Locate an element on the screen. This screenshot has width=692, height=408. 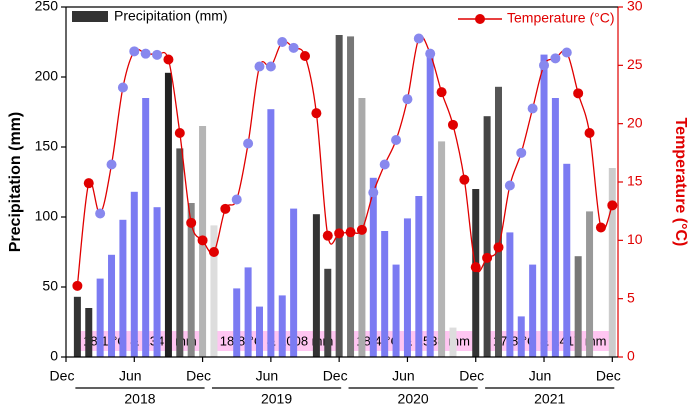
y-tick-label: 250 is located at coordinates (47, 7).